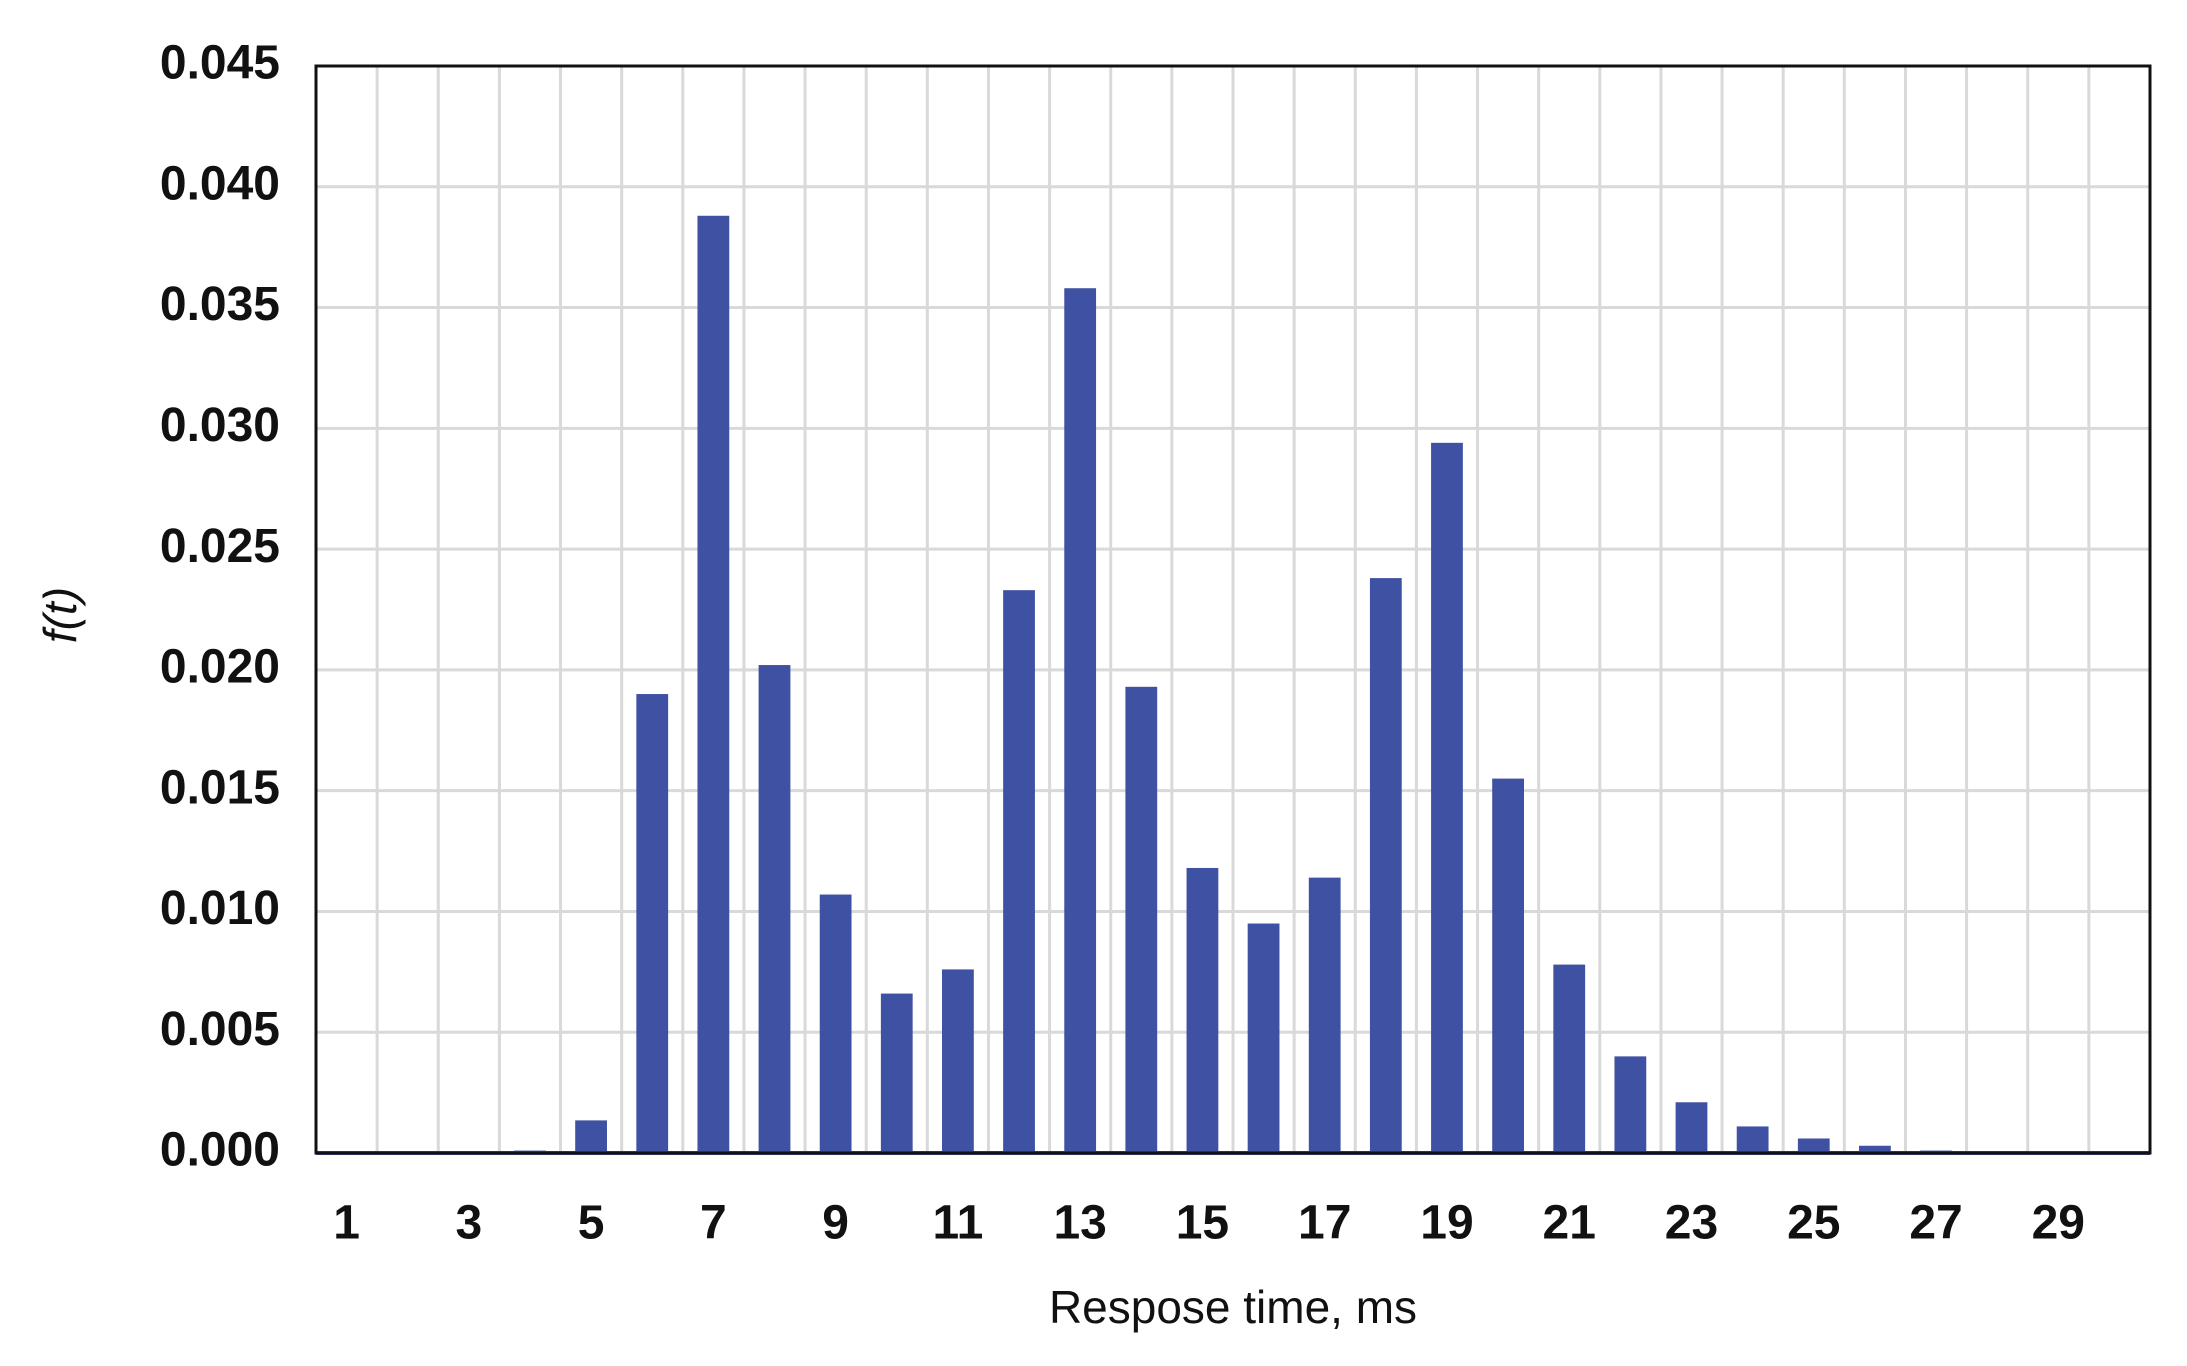  What do you see at coordinates (1079, 1223) in the screenshot?
I see `x-tick-label: 13` at bounding box center [1079, 1223].